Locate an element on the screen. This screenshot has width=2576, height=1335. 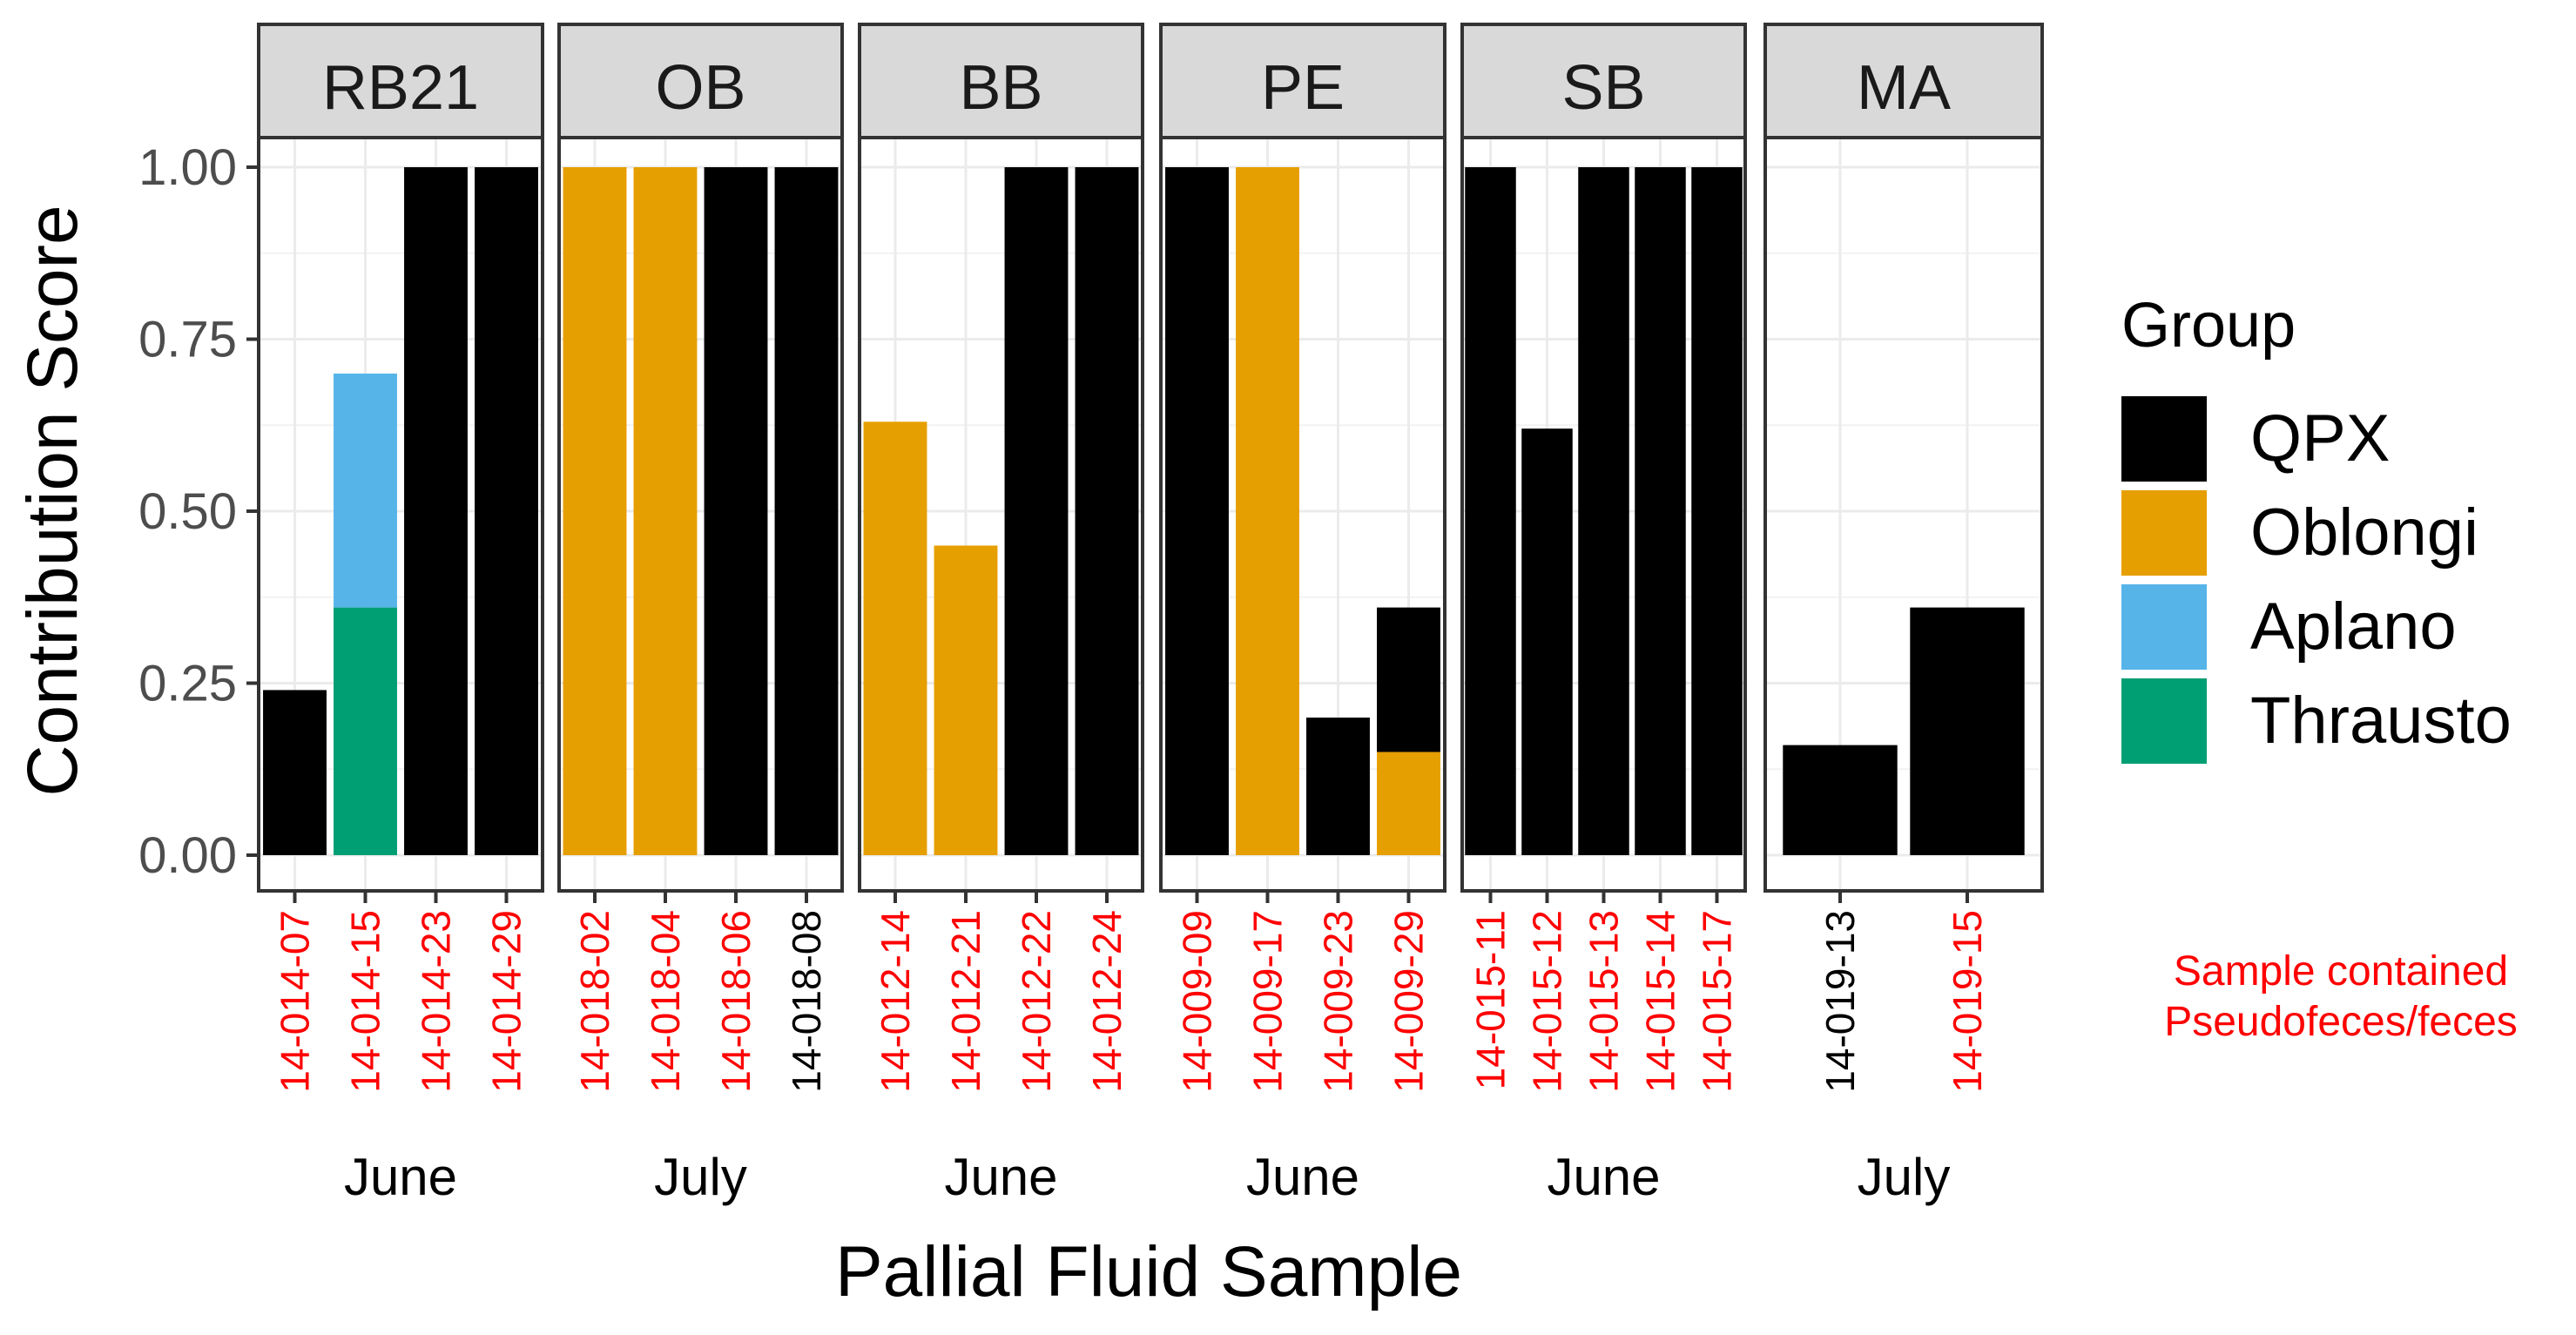
x-tick-label: 14-015-11 is located at coordinates (1491, 999).